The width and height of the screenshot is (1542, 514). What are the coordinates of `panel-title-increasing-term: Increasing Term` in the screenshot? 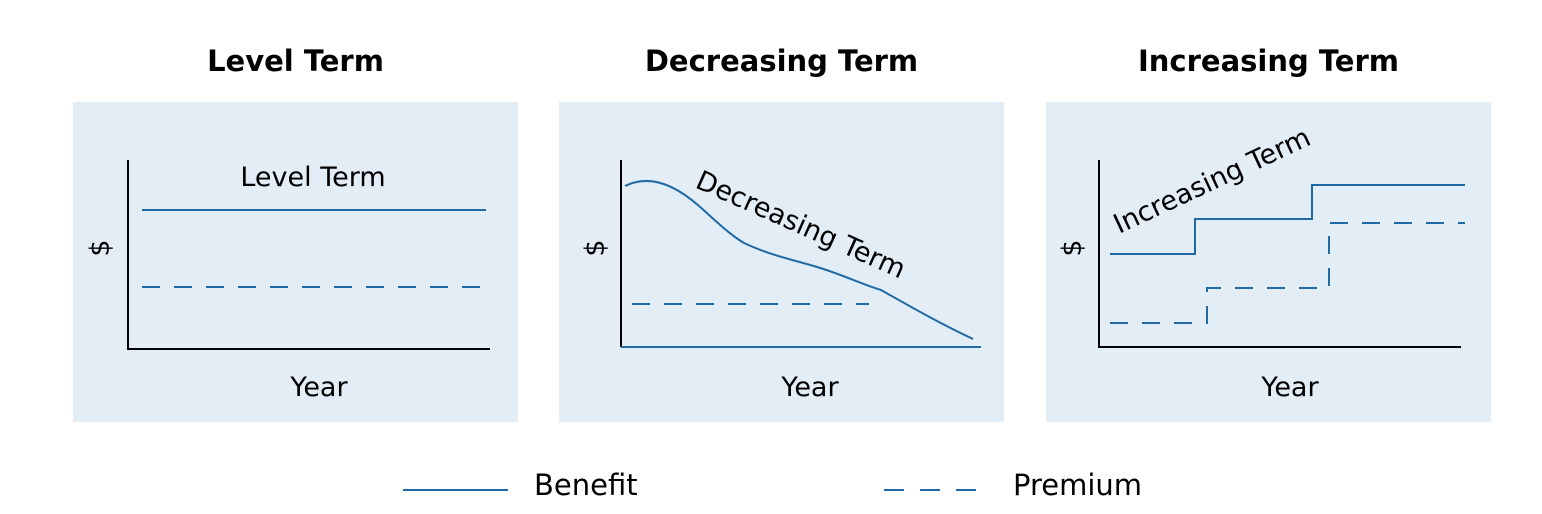 It's located at (1268, 61).